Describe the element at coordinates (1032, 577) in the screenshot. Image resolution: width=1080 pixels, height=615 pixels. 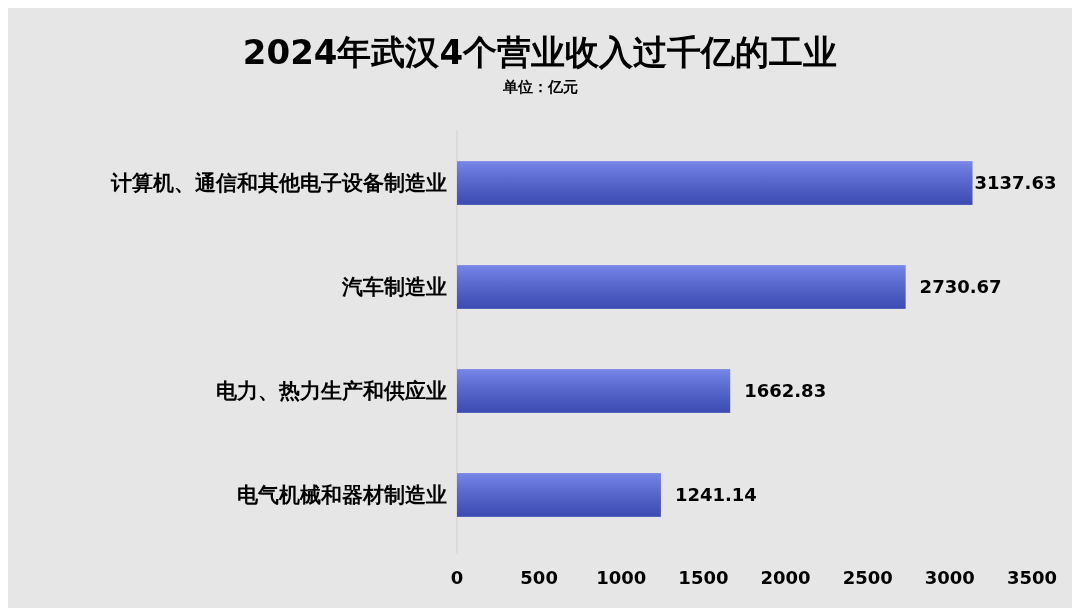
I see `x-tick-label: 3500` at that location.